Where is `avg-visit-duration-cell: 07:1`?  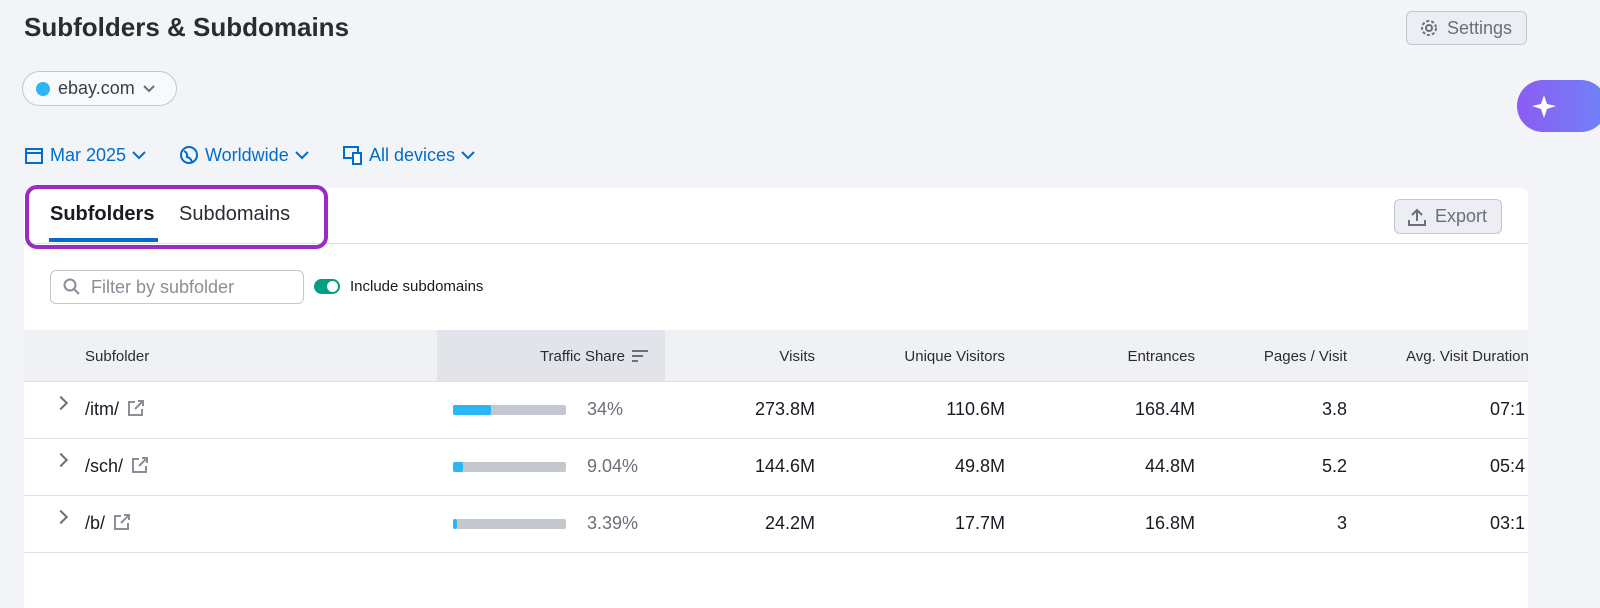
avg-visit-duration-cell: 07:1 is located at coordinates (1508, 409).